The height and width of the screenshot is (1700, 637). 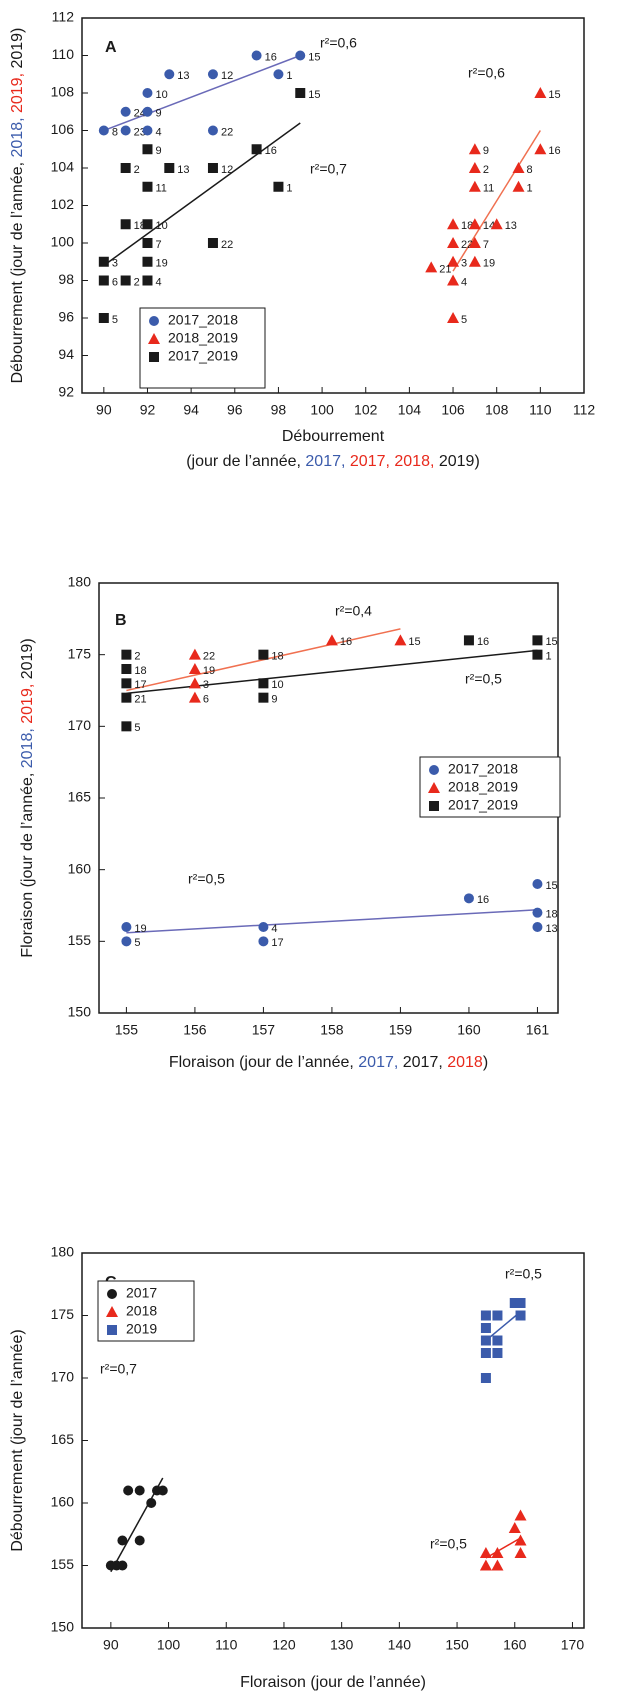 I want to click on y-tick-label: 170, so click(x=80, y=725).